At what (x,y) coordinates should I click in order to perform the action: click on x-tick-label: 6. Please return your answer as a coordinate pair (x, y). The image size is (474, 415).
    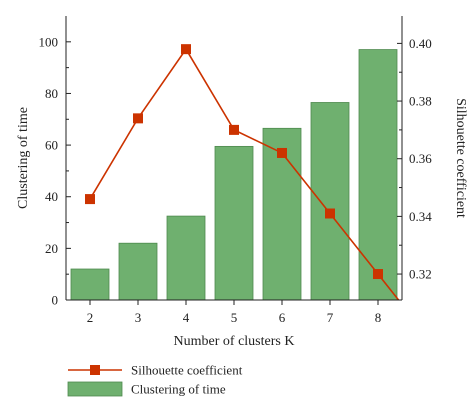
    Looking at the image, I should click on (282, 317).